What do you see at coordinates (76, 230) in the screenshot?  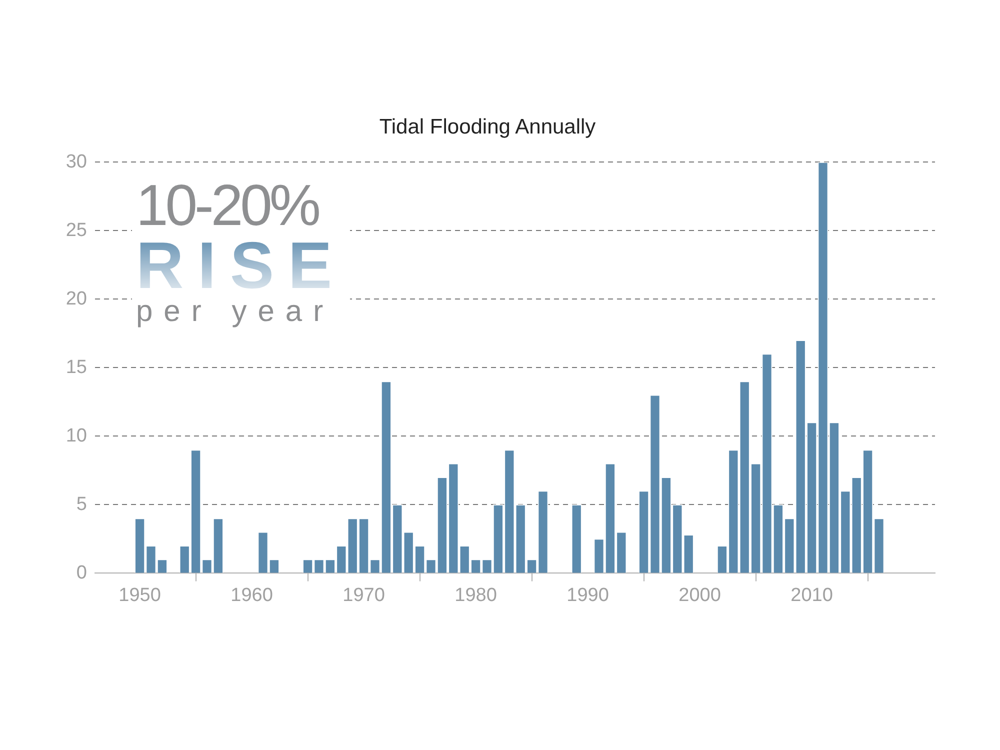 I see `y-tick-label: 25` at bounding box center [76, 230].